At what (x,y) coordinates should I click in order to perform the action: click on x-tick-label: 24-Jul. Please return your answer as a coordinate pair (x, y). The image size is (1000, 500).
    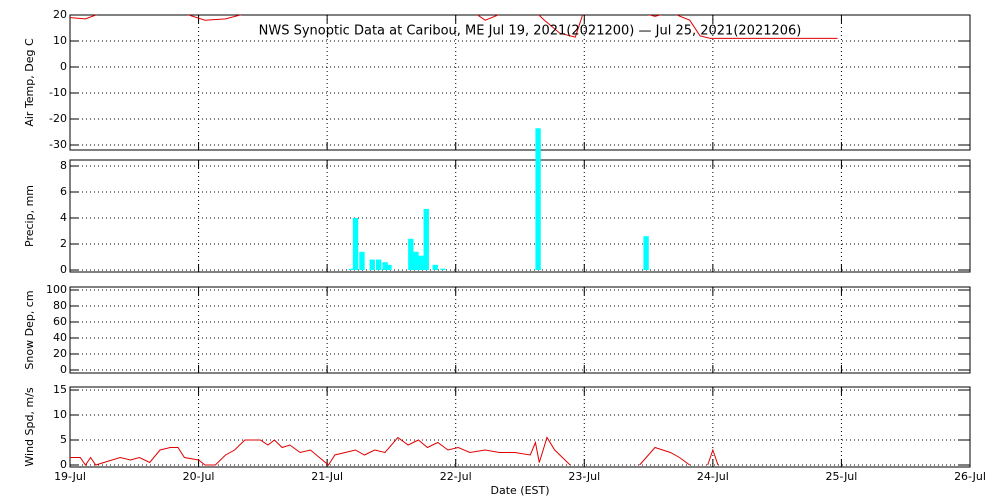
    Looking at the image, I should click on (713, 476).